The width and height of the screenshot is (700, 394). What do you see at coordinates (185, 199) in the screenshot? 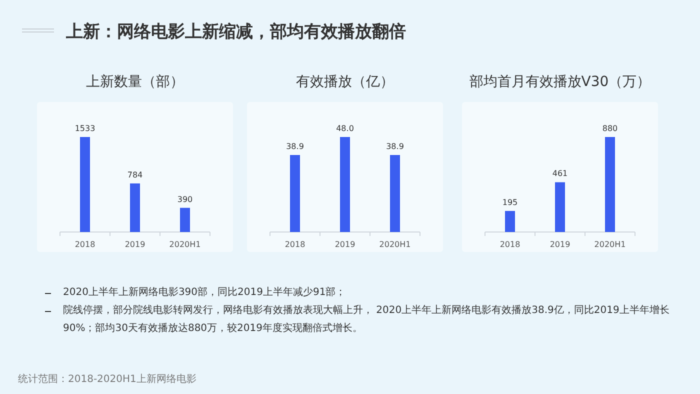
I see `data-label: 390` at bounding box center [185, 199].